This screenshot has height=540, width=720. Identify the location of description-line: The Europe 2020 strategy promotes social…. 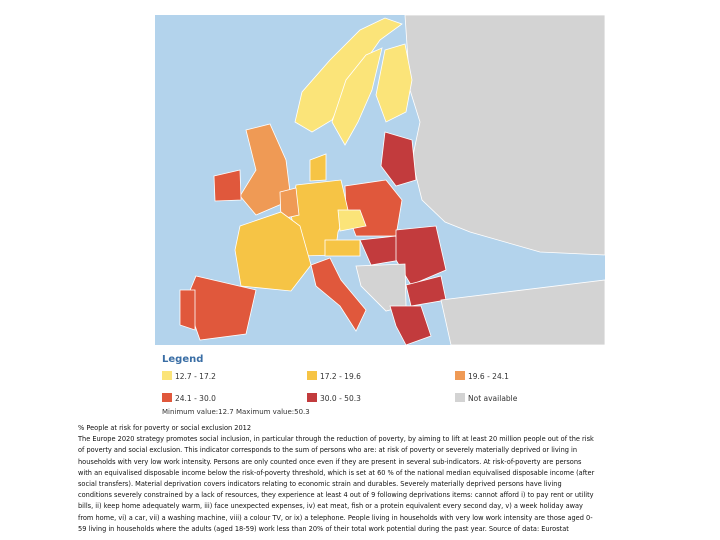
(336, 439).